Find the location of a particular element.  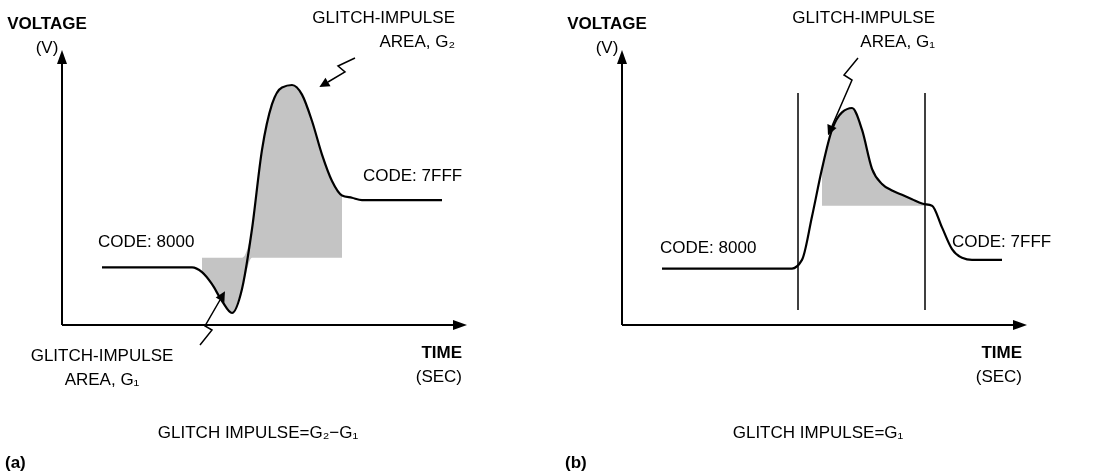

text: (a) is located at coordinates (15, 462).